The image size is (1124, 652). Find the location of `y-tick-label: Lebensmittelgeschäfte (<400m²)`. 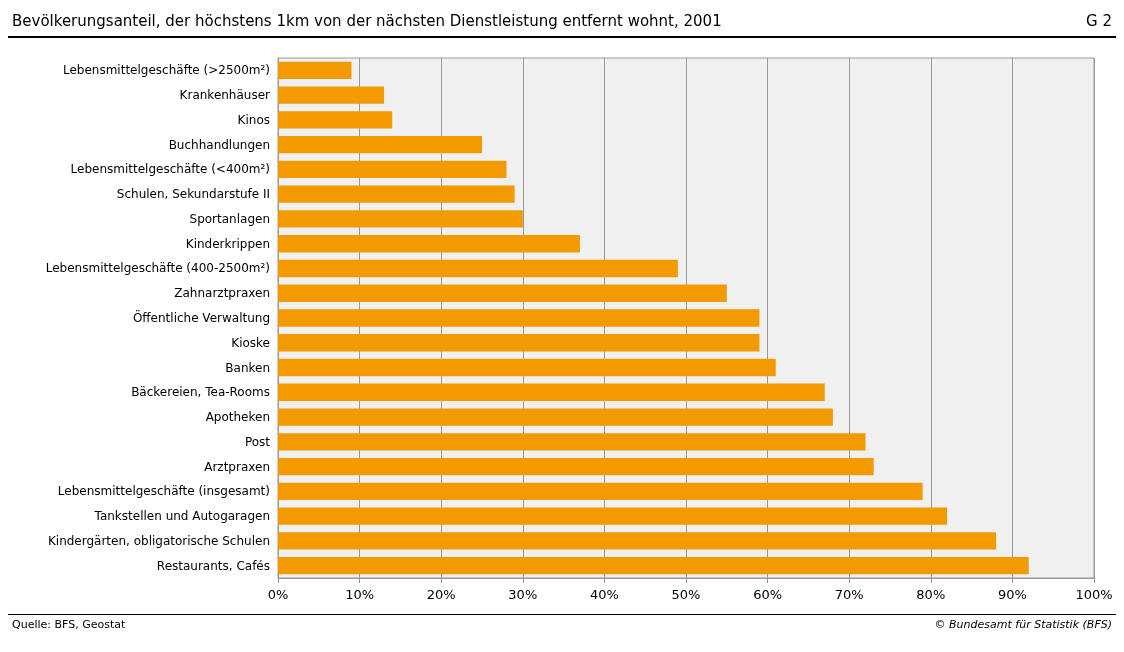

y-tick-label: Lebensmittelgeschäfte (<400m²) is located at coordinates (170, 169).